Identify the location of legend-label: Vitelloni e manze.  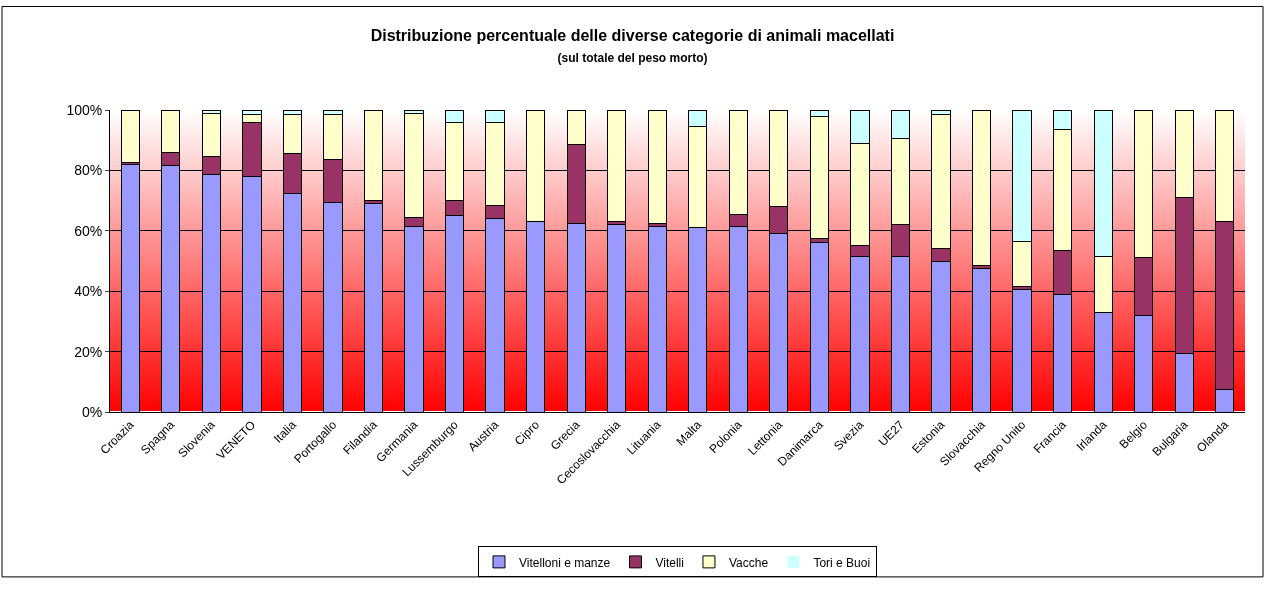
(565, 562).